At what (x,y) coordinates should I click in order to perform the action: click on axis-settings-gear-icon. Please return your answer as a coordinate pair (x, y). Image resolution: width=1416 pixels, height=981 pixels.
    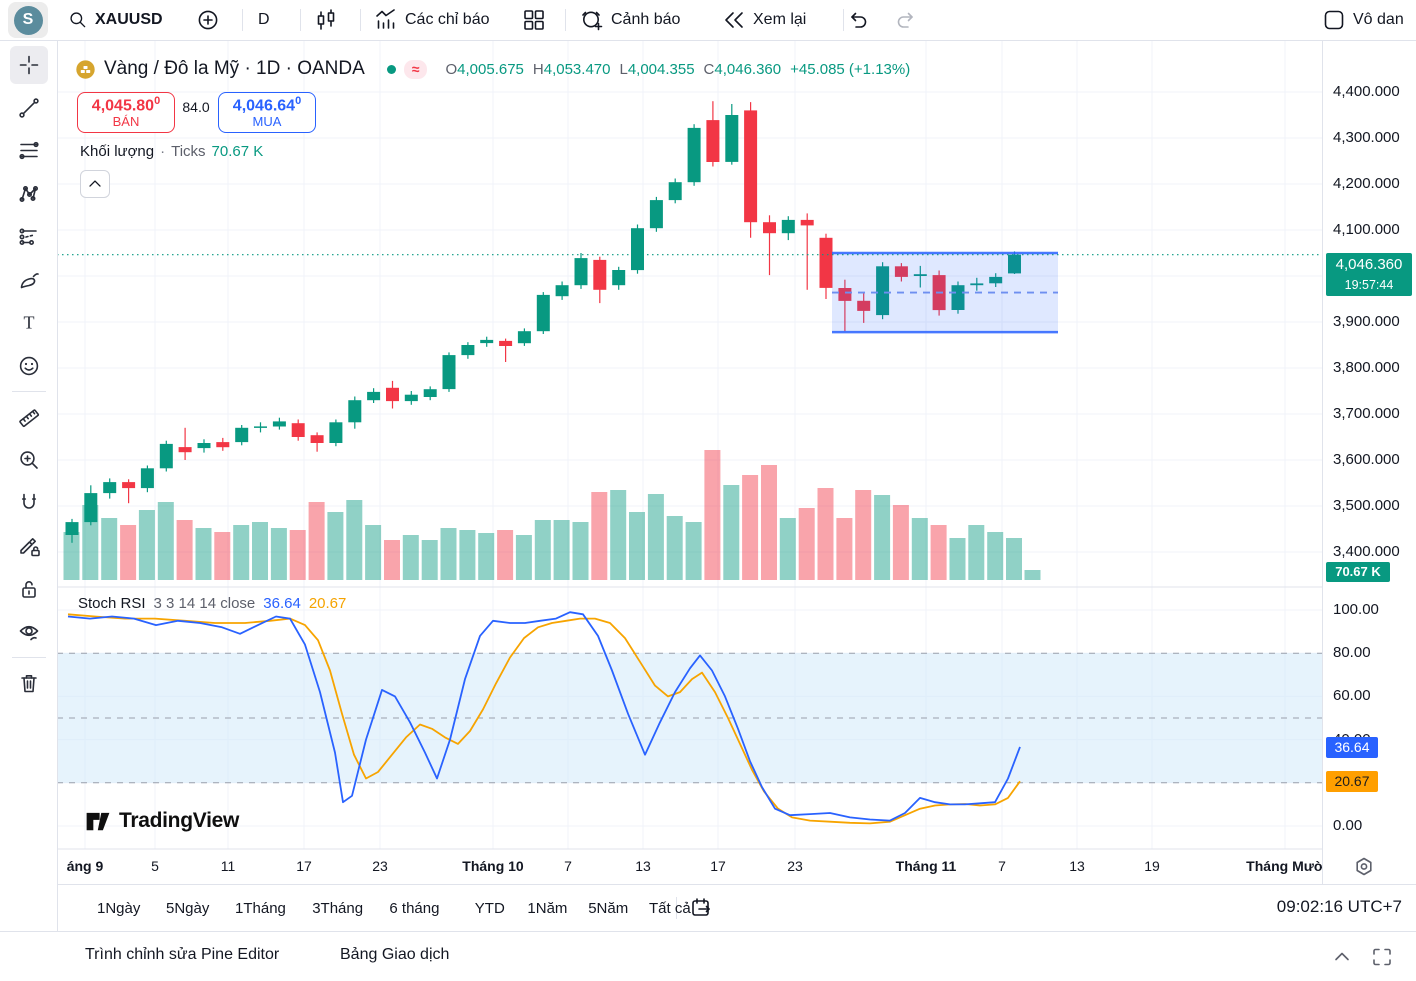
    Looking at the image, I should click on (1364, 867).